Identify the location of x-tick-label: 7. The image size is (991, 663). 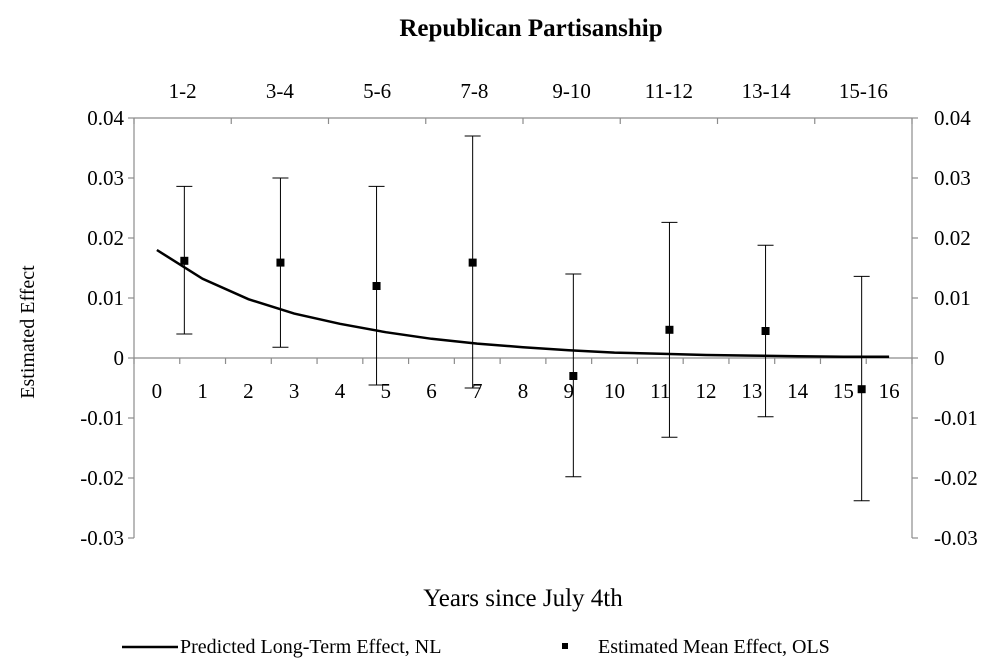
(477, 391).